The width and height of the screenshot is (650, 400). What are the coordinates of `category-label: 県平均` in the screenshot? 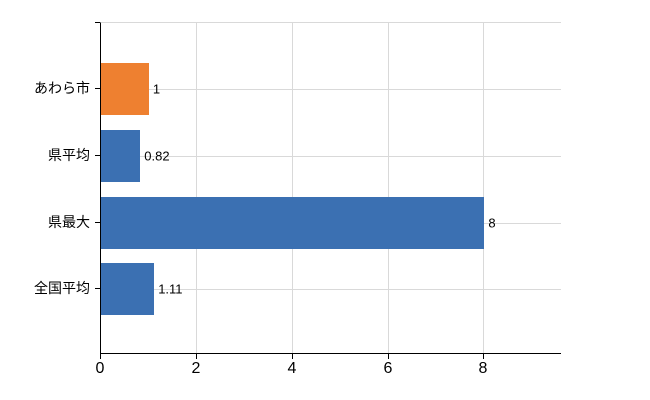 It's located at (69, 155).